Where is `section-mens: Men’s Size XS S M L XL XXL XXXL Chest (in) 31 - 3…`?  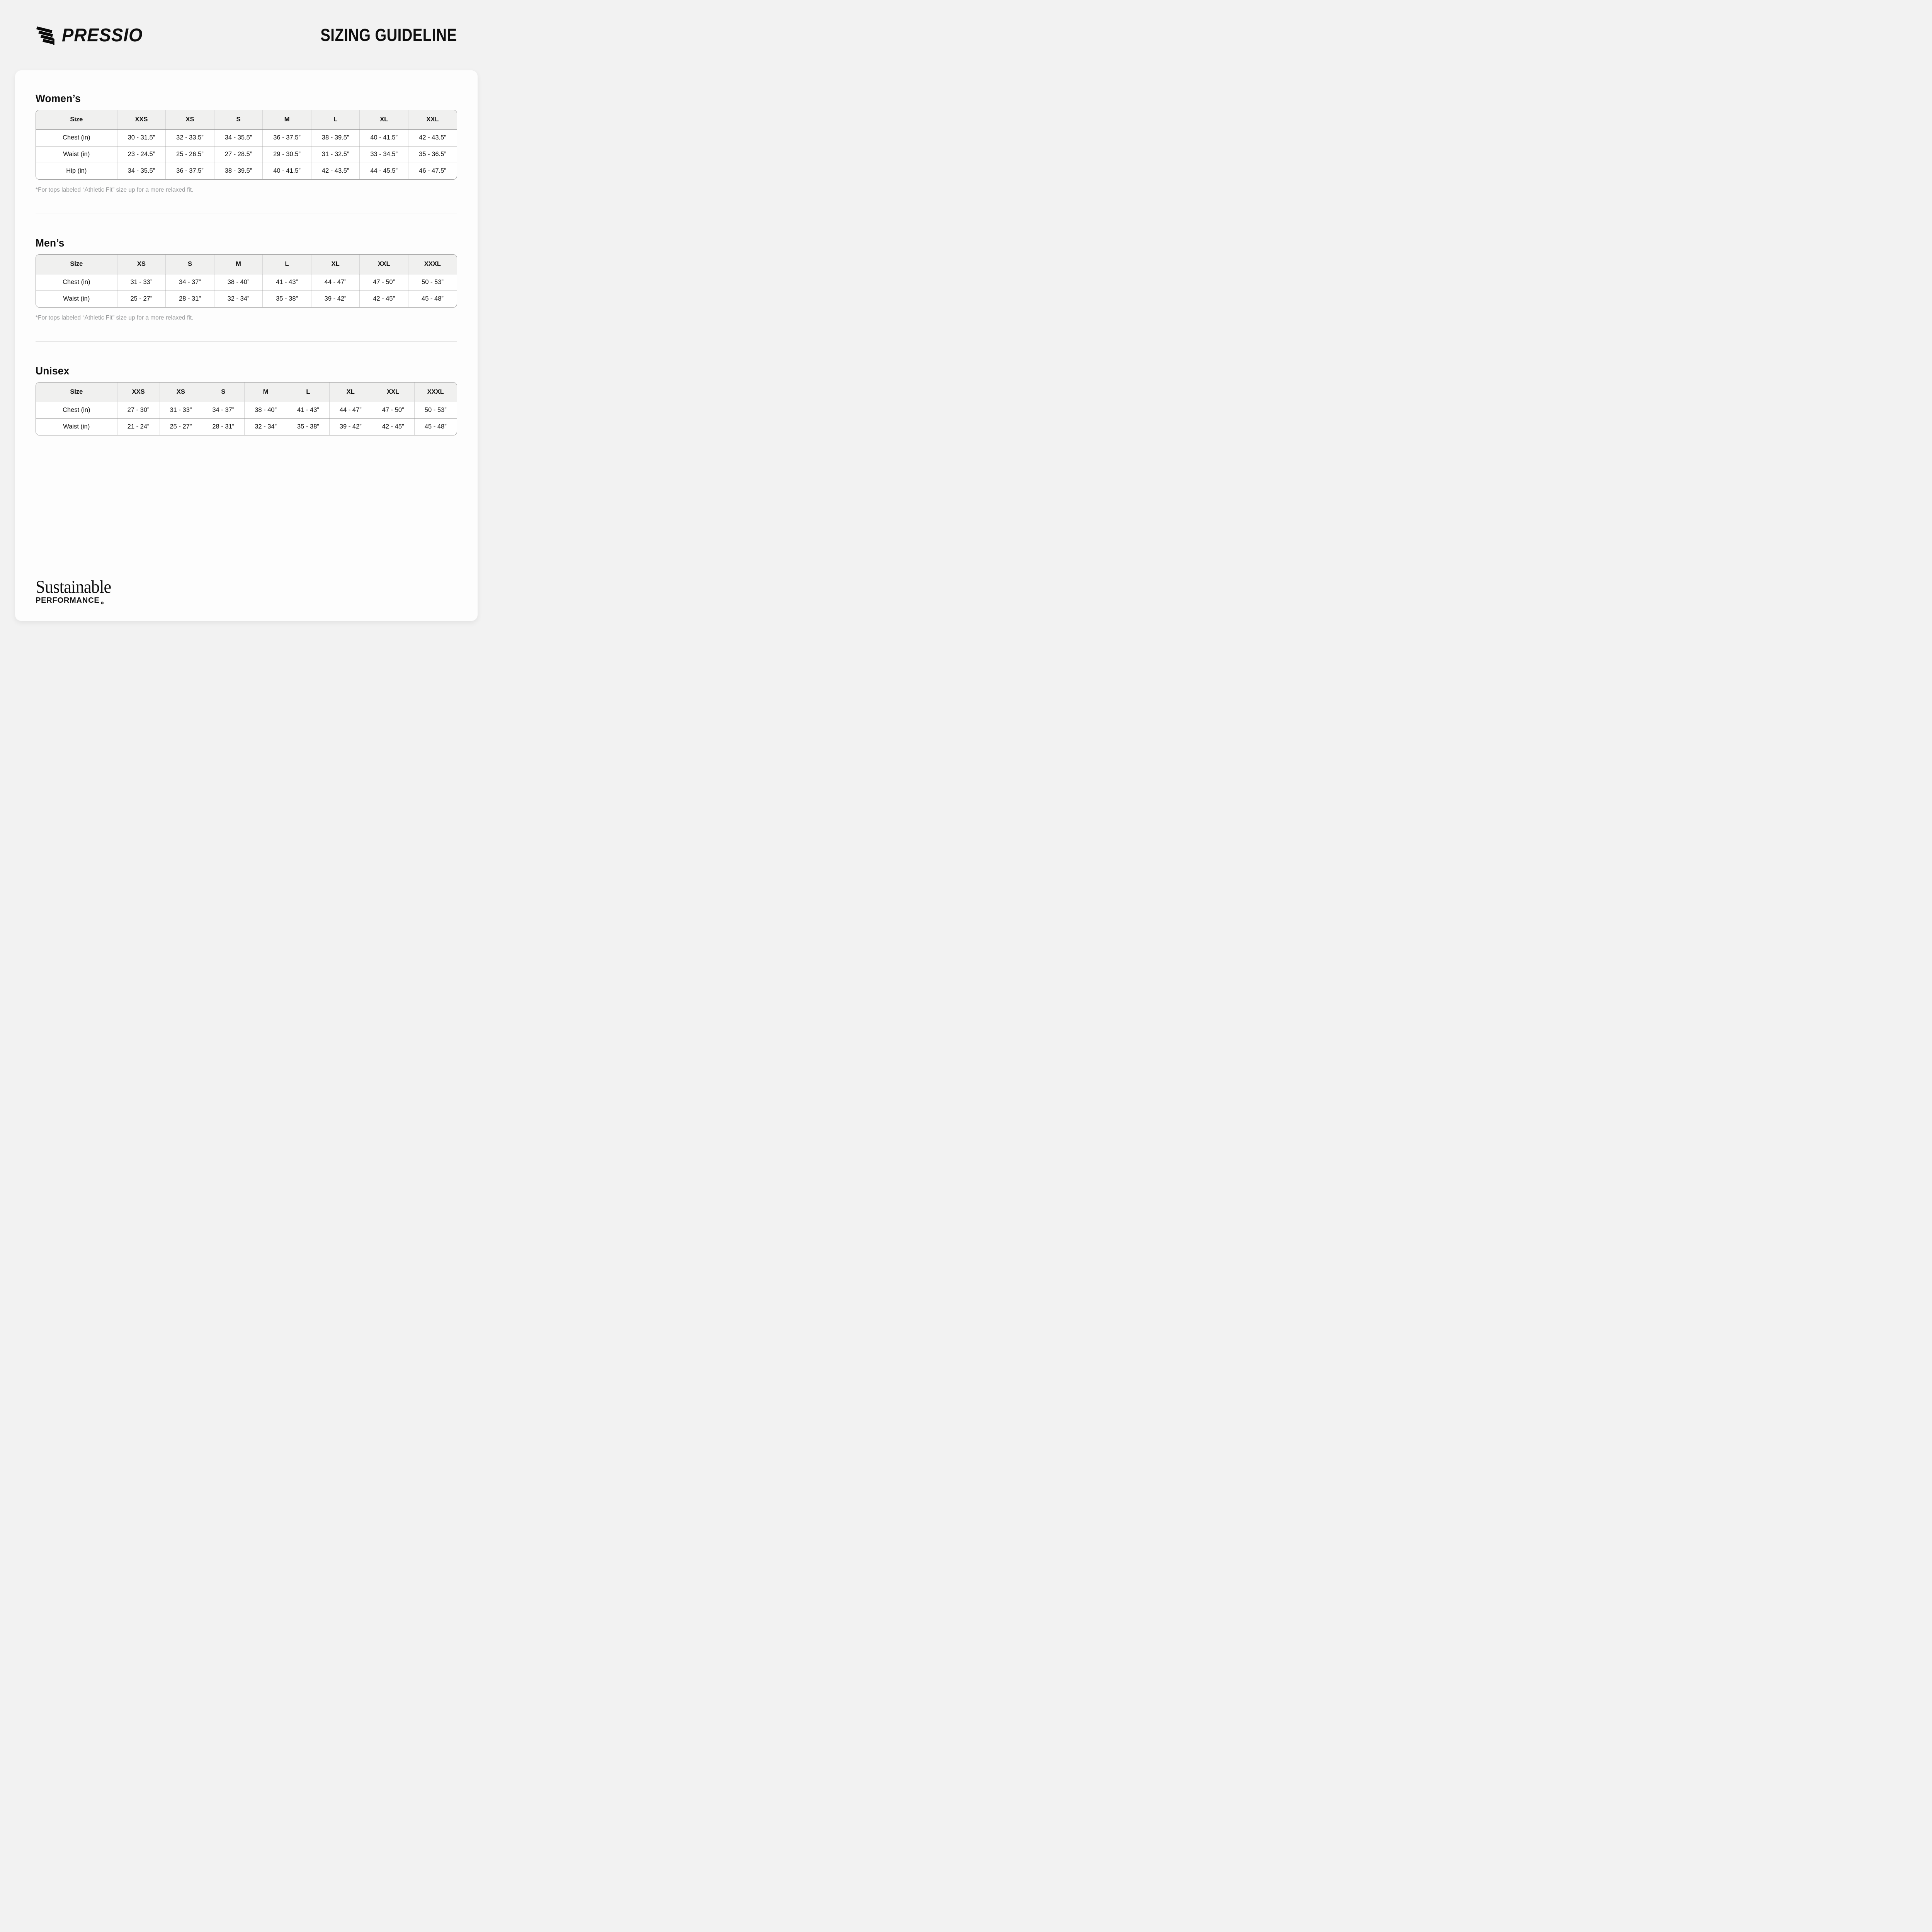 section-mens: Men’s Size XS S M L XL XXL XXXL Chest (in) 31 - 3… is located at coordinates (246, 279).